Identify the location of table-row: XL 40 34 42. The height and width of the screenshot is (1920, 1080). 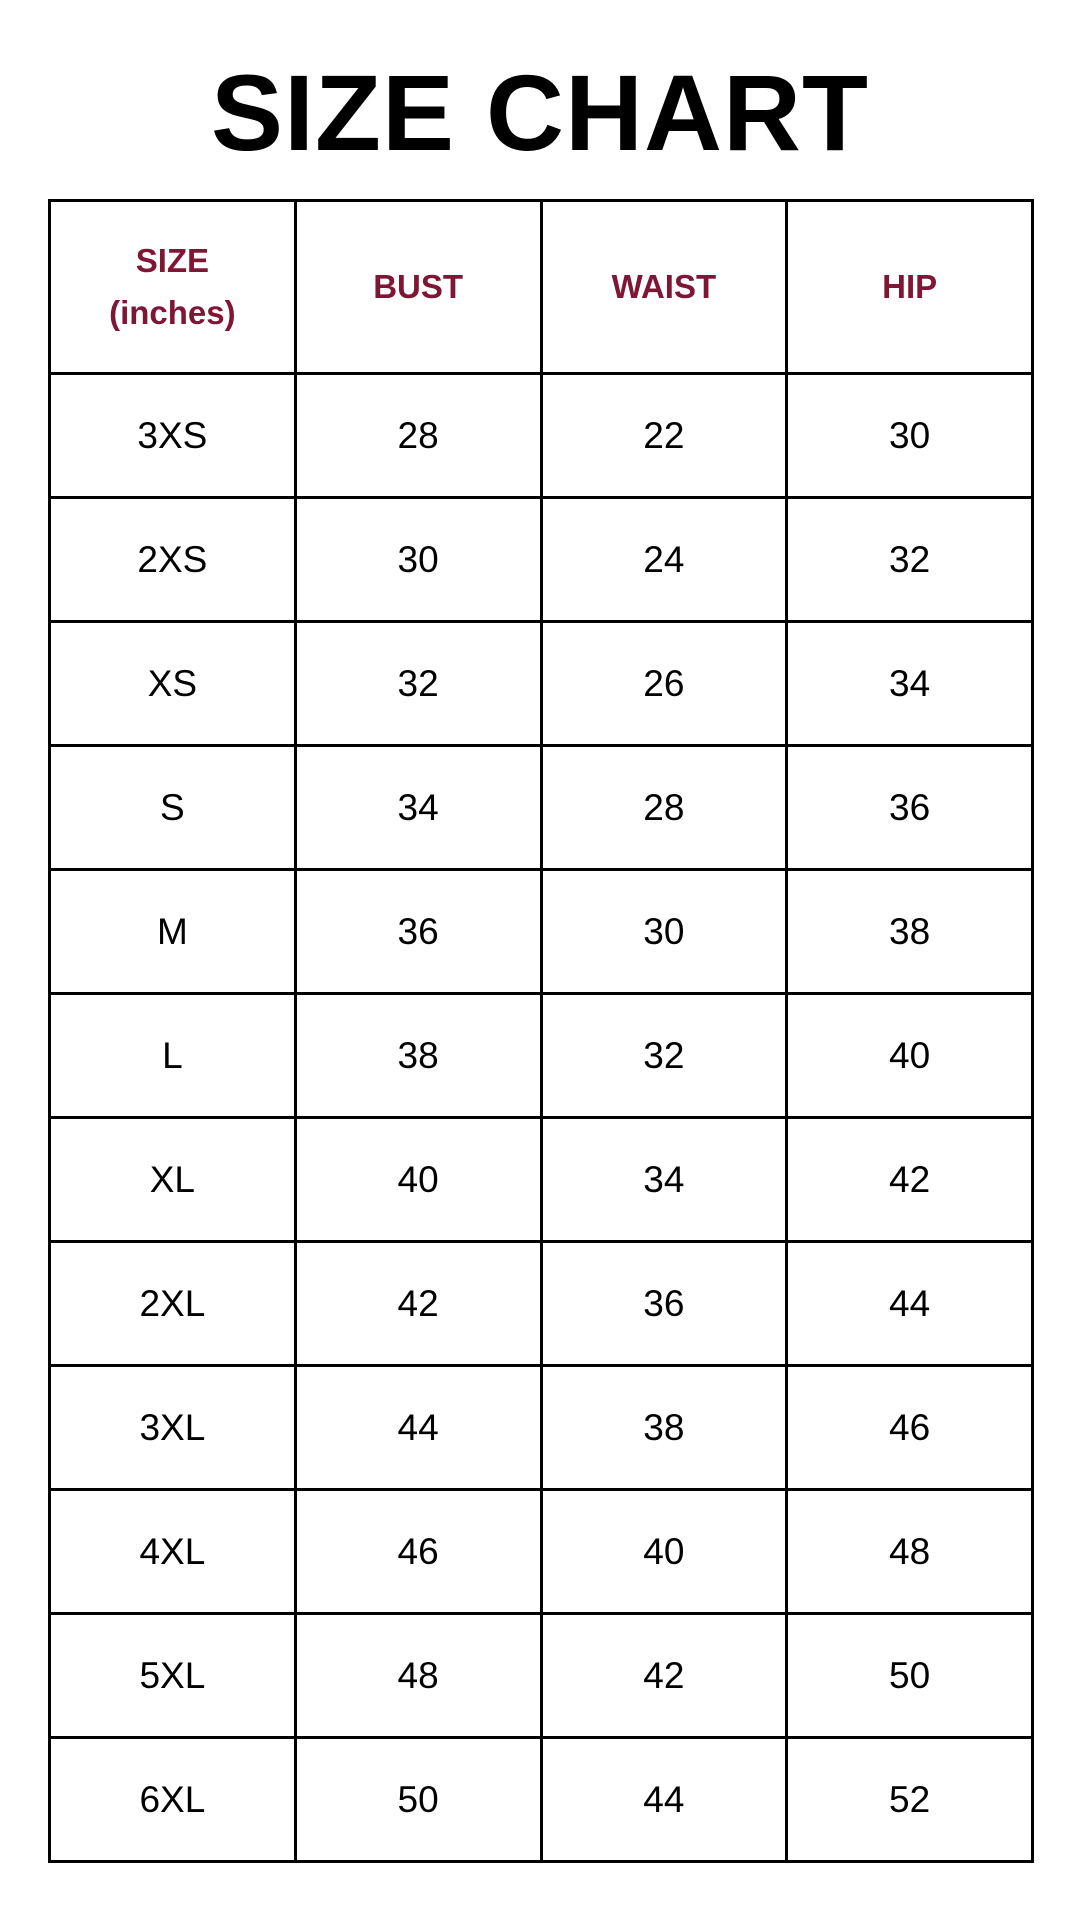
(541, 1179).